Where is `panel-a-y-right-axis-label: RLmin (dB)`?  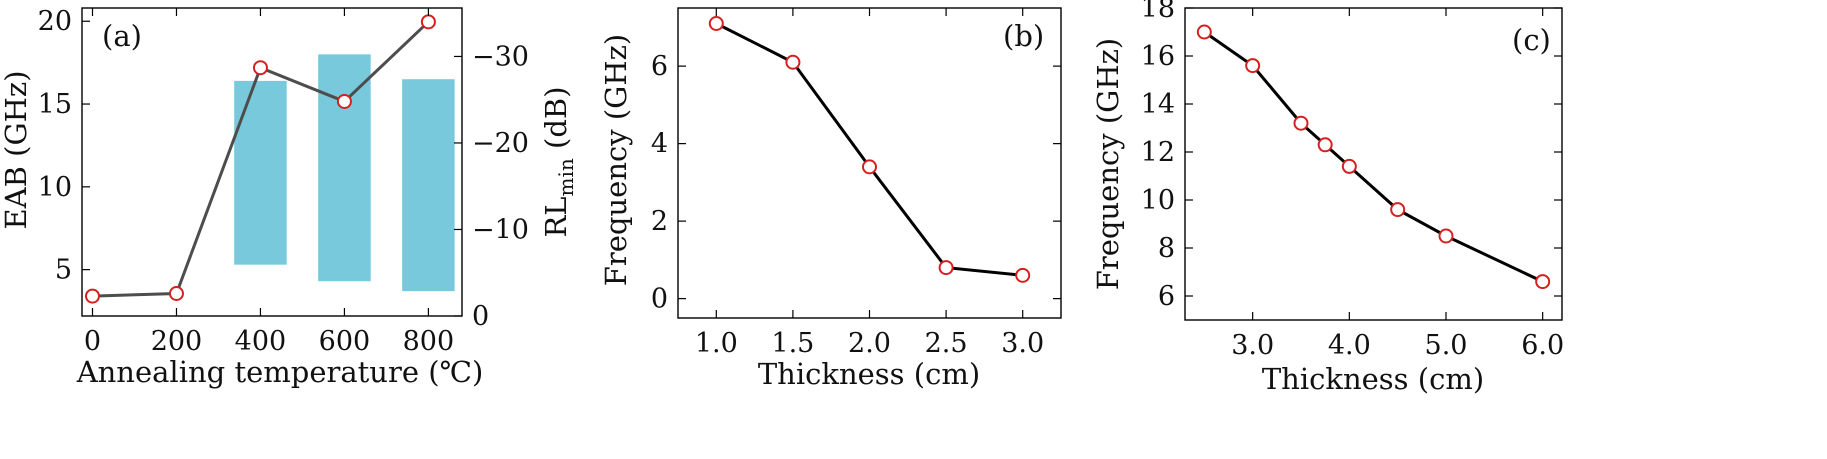
panel-a-y-right-axis-label: RLmin (dB) is located at coordinates (558, 161).